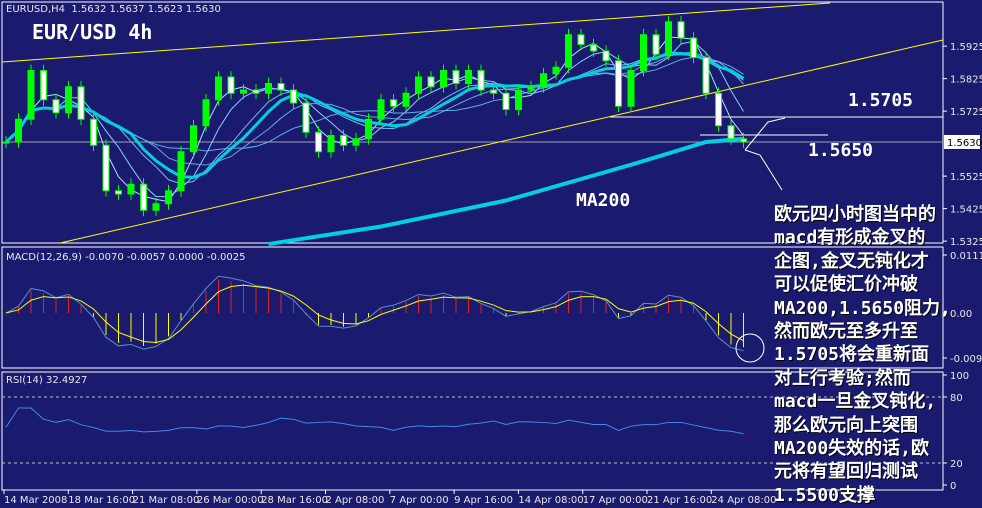 The width and height of the screenshot is (982, 508). What do you see at coordinates (846, 332) in the screenshot?
I see `note-line: 然而欧元至多升至` at bounding box center [846, 332].